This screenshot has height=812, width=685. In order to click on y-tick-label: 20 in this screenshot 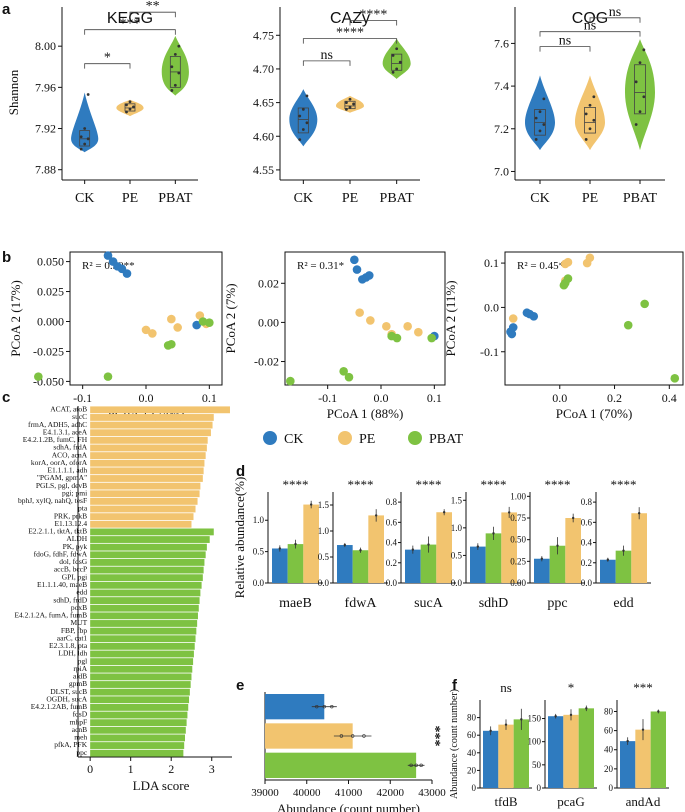, I will do `click(472, 770)`.